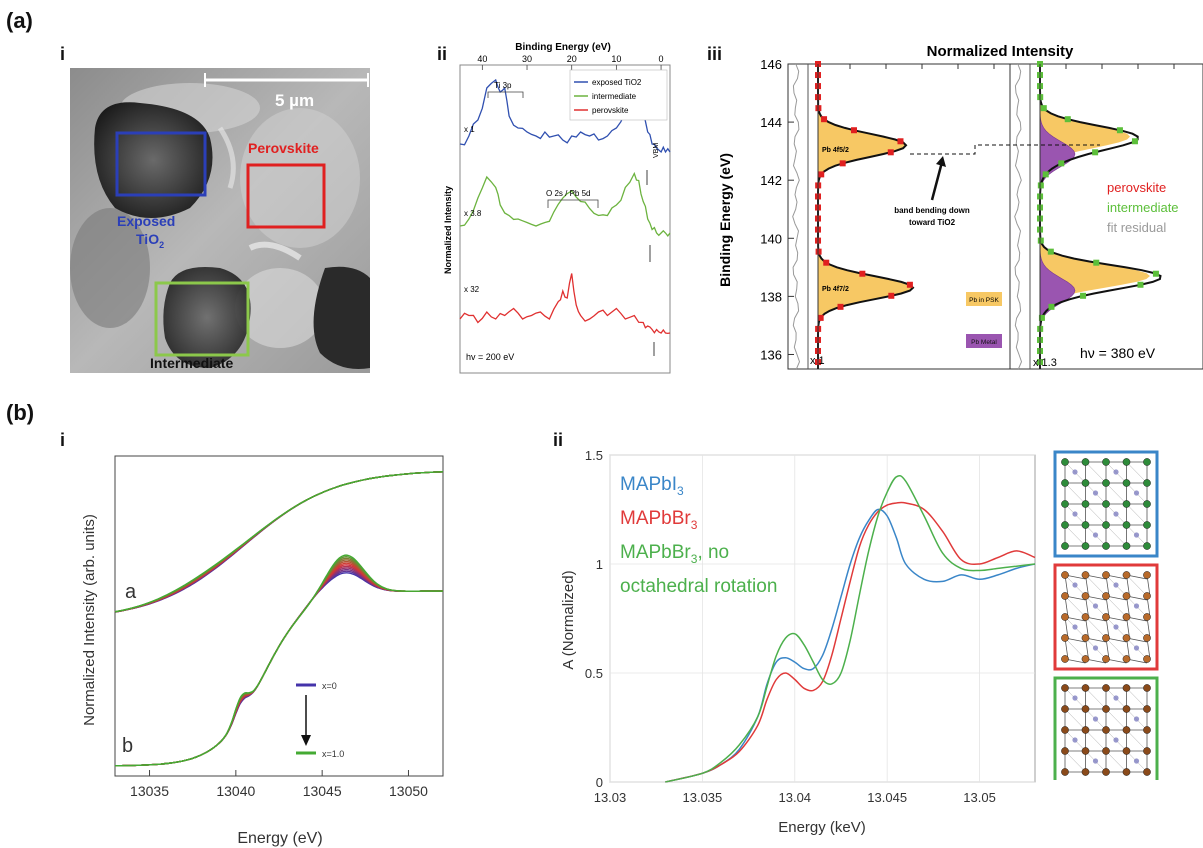  I want to click on y-tick-label: 140, so click(771, 238).